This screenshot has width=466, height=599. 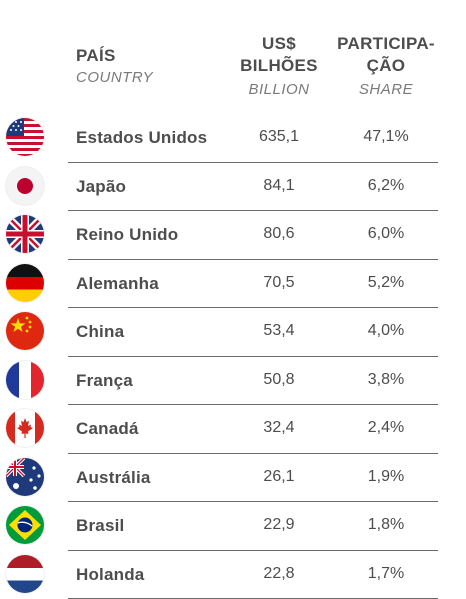 What do you see at coordinates (113, 477) in the screenshot?
I see `country-name: Austrália` at bounding box center [113, 477].